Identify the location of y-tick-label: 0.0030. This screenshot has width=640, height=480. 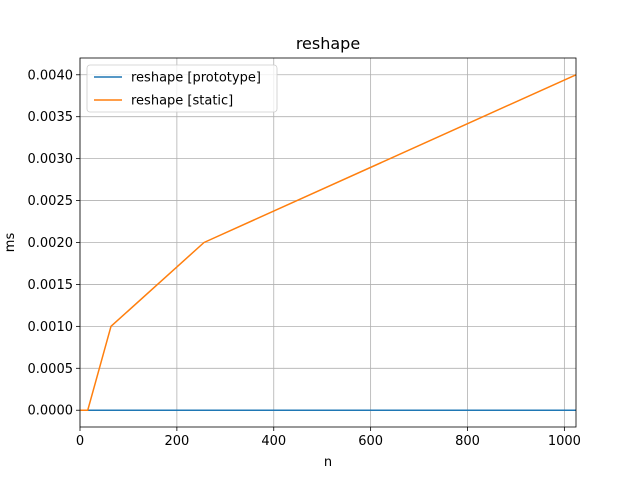
(51, 159).